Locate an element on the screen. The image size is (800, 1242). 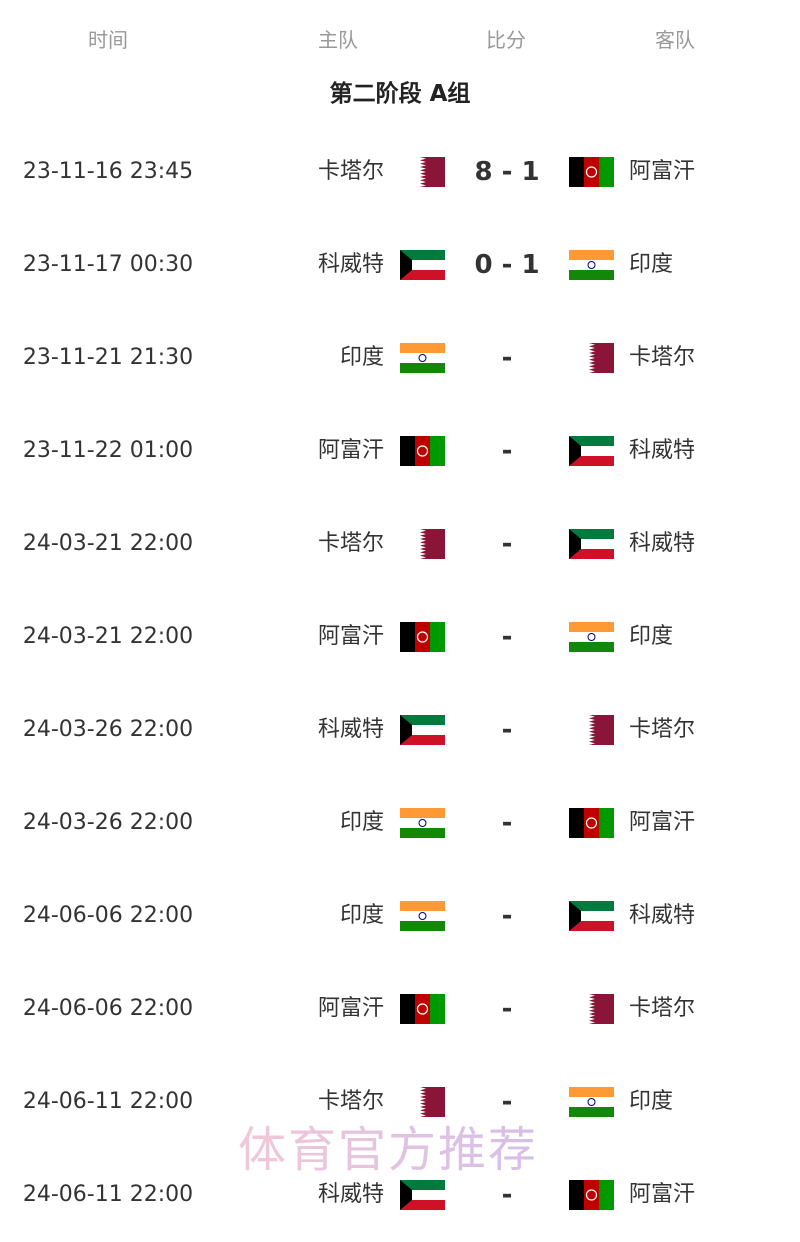
stage-title: 第二阶段 A组 is located at coordinates (400, 94).